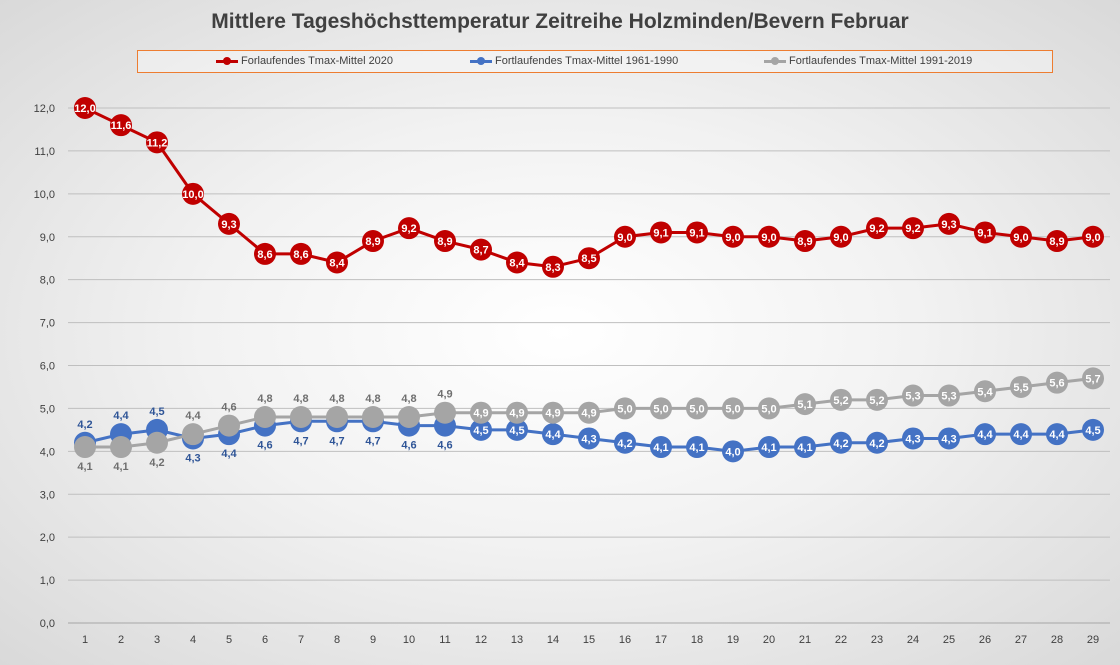 The height and width of the screenshot is (665, 1120). What do you see at coordinates (409, 640) in the screenshot?
I see `x-tick-label: 10` at bounding box center [409, 640].